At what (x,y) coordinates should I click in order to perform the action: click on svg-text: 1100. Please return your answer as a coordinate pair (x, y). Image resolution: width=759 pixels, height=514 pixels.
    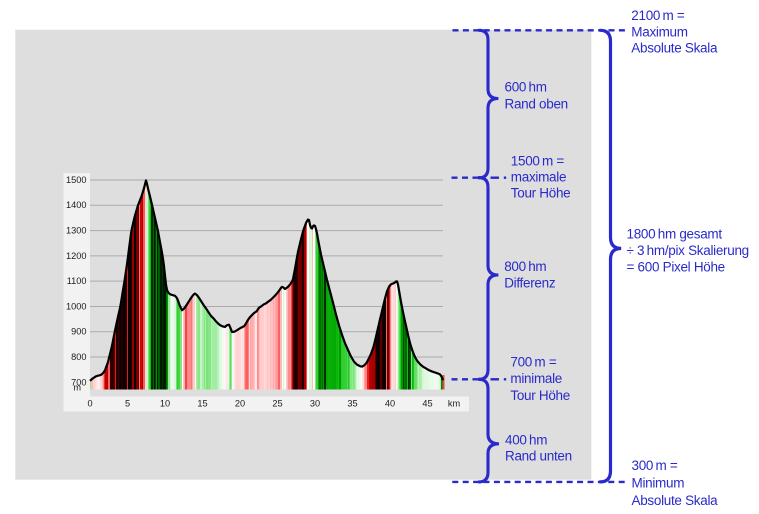
    Looking at the image, I should click on (77, 281).